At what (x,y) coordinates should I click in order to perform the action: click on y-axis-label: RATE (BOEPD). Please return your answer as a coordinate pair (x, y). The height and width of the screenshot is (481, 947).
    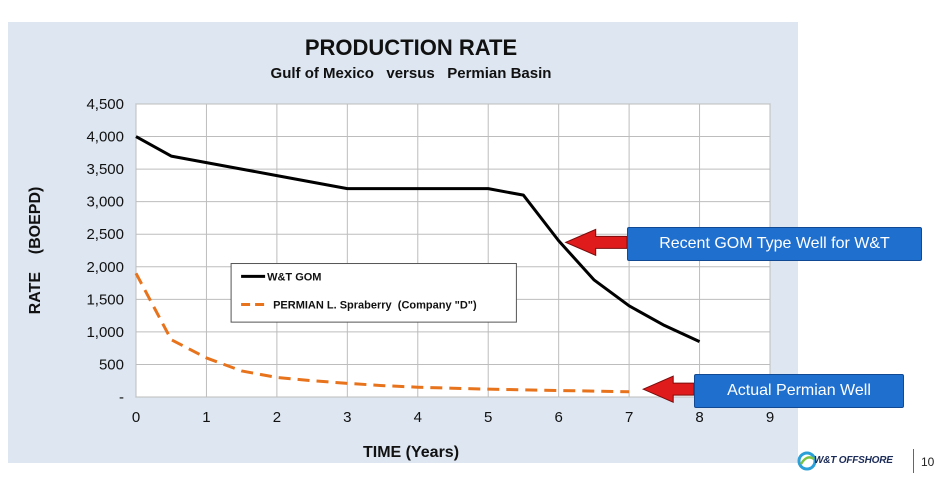
    Looking at the image, I should click on (35, 251).